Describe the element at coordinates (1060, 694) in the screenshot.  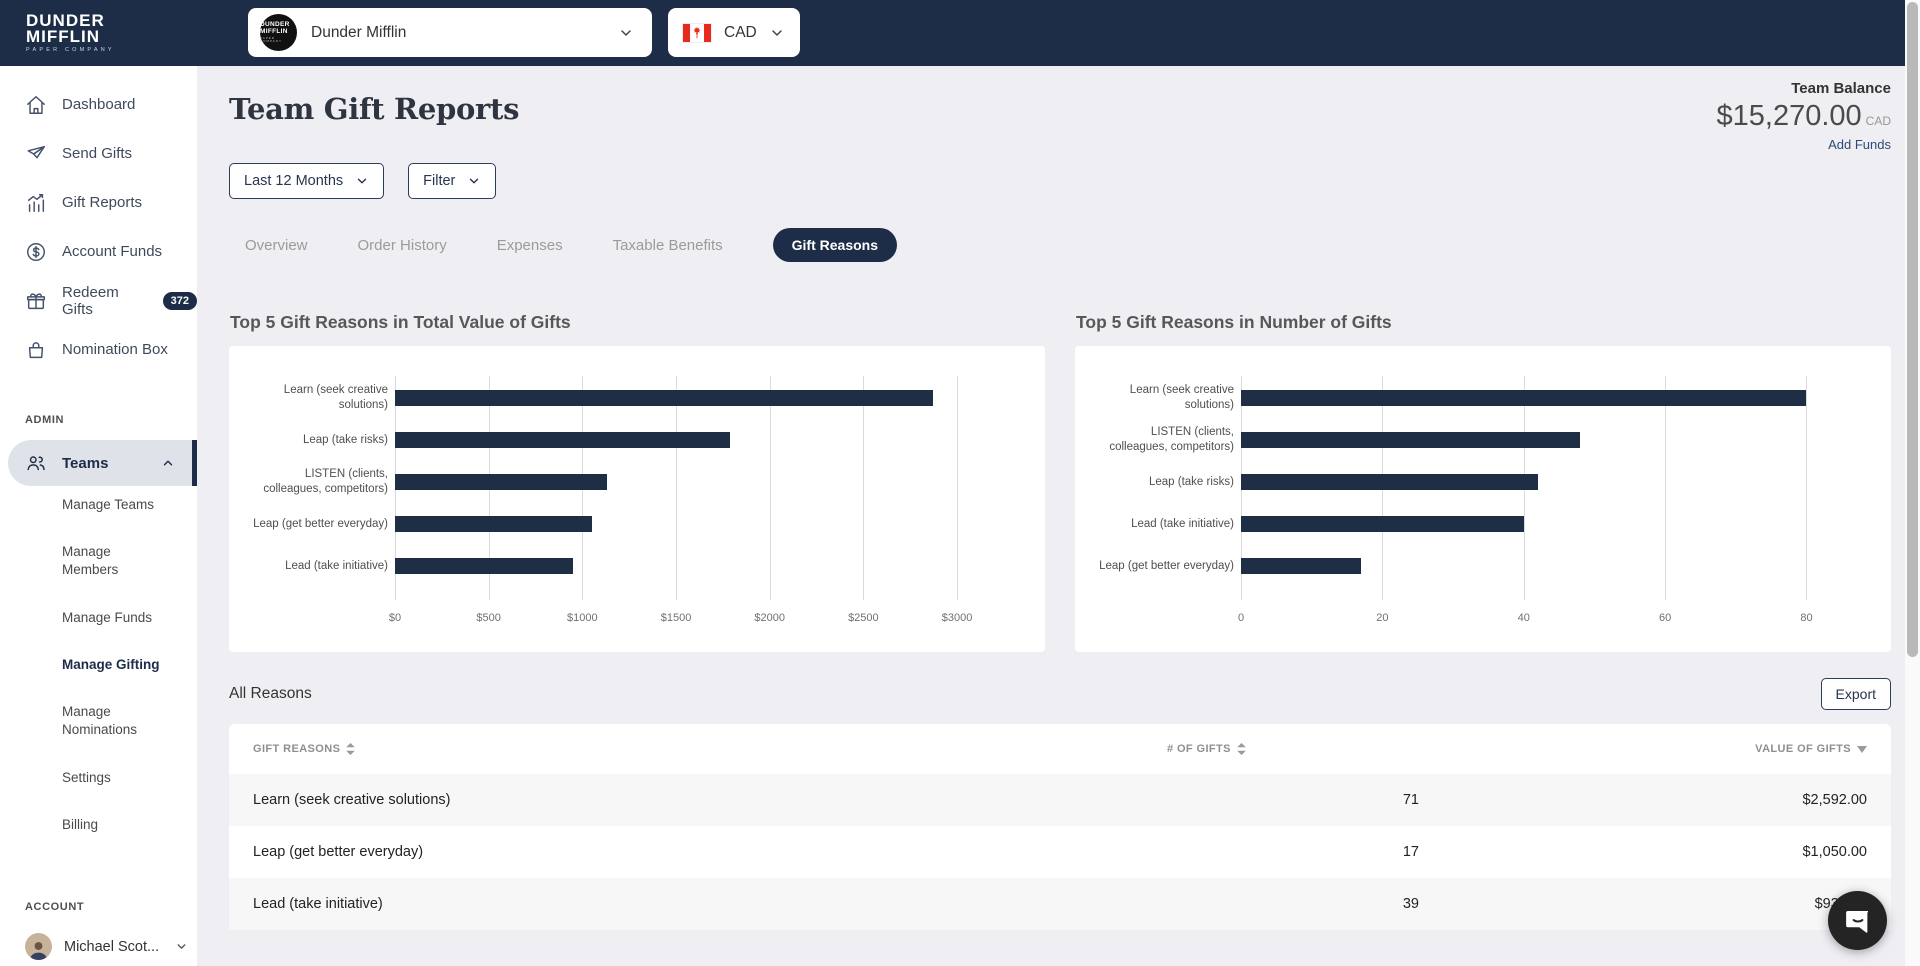
I see `table-heading-row: All Reasons Export` at that location.